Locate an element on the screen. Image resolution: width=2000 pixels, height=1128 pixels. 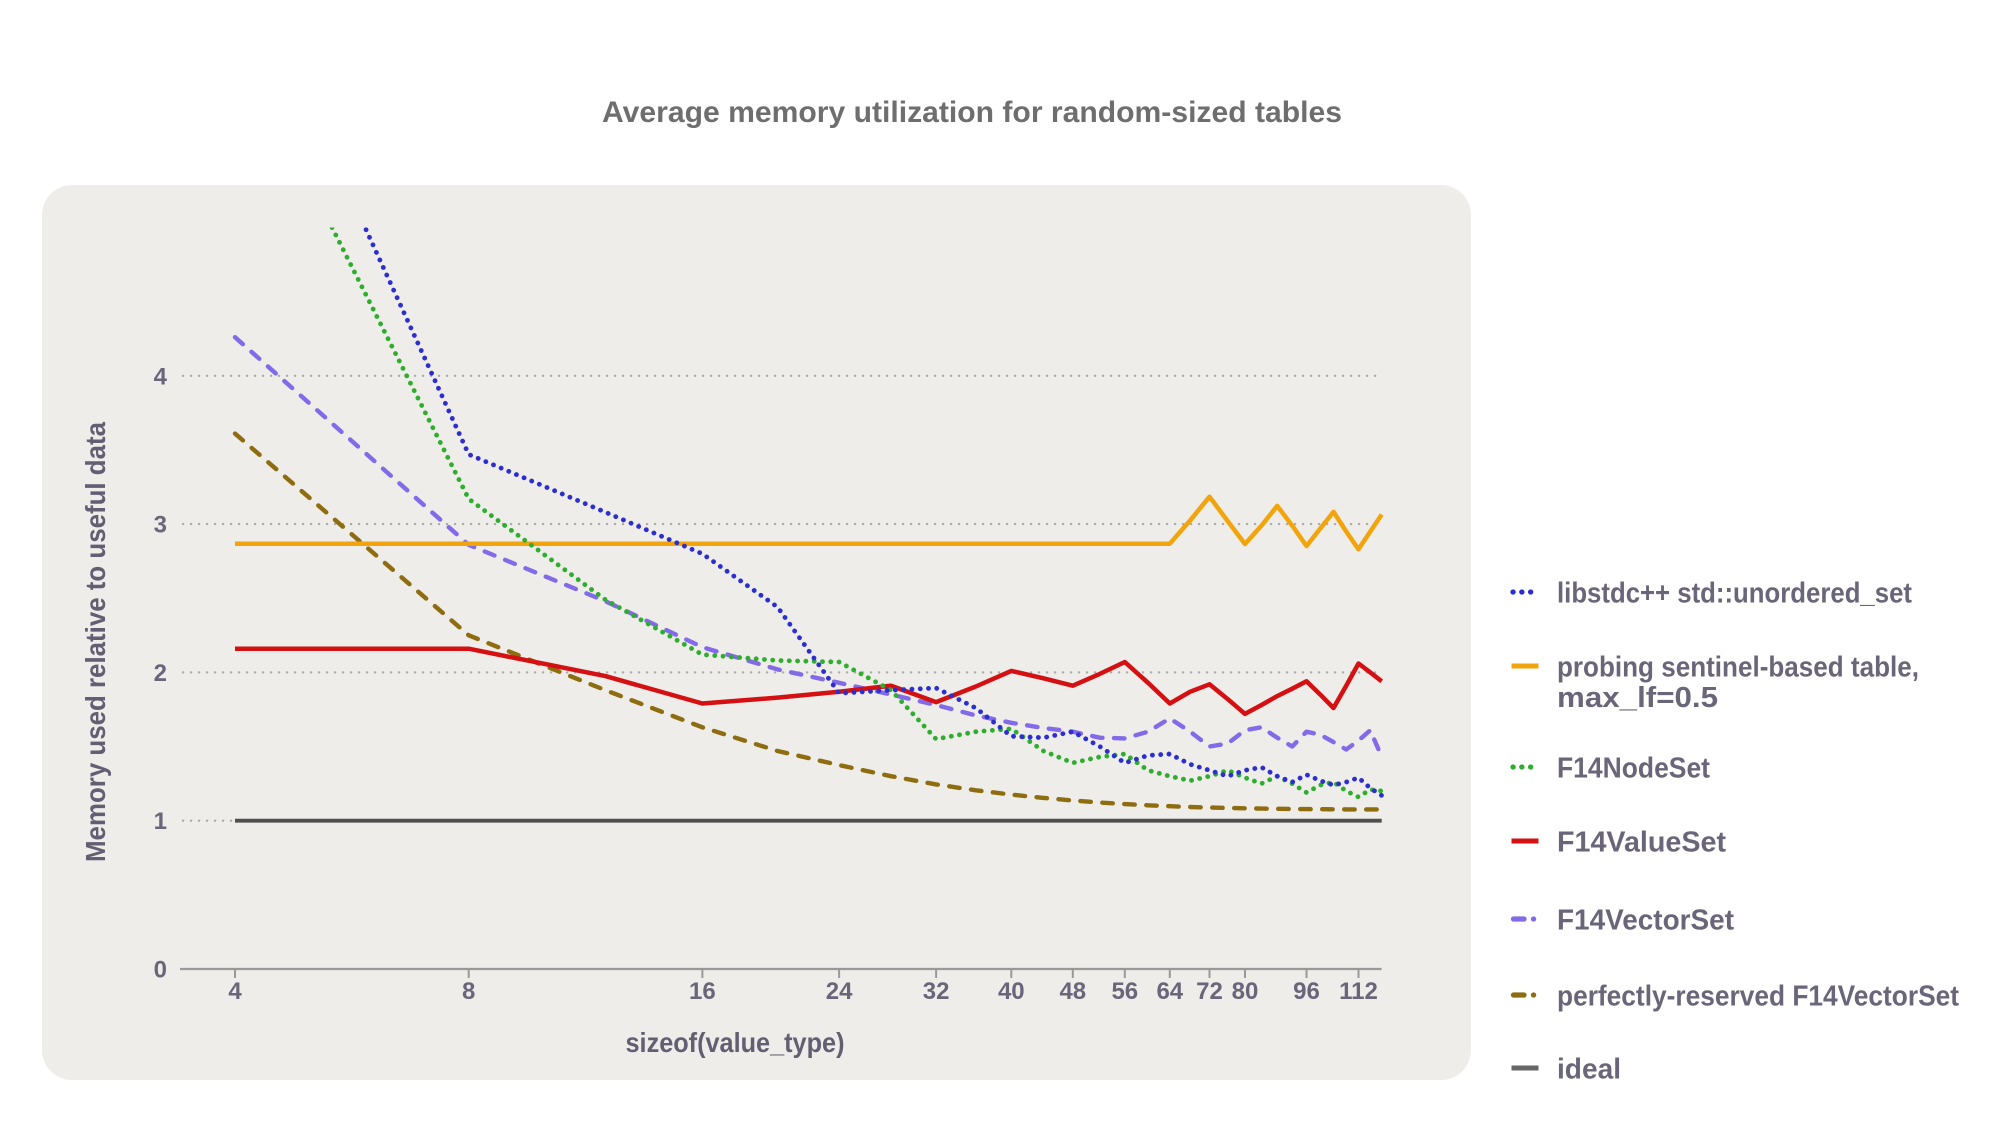
svg-text:Memory used relative to useful: Memory used relative to useful data is located at coordinates (95, 642).